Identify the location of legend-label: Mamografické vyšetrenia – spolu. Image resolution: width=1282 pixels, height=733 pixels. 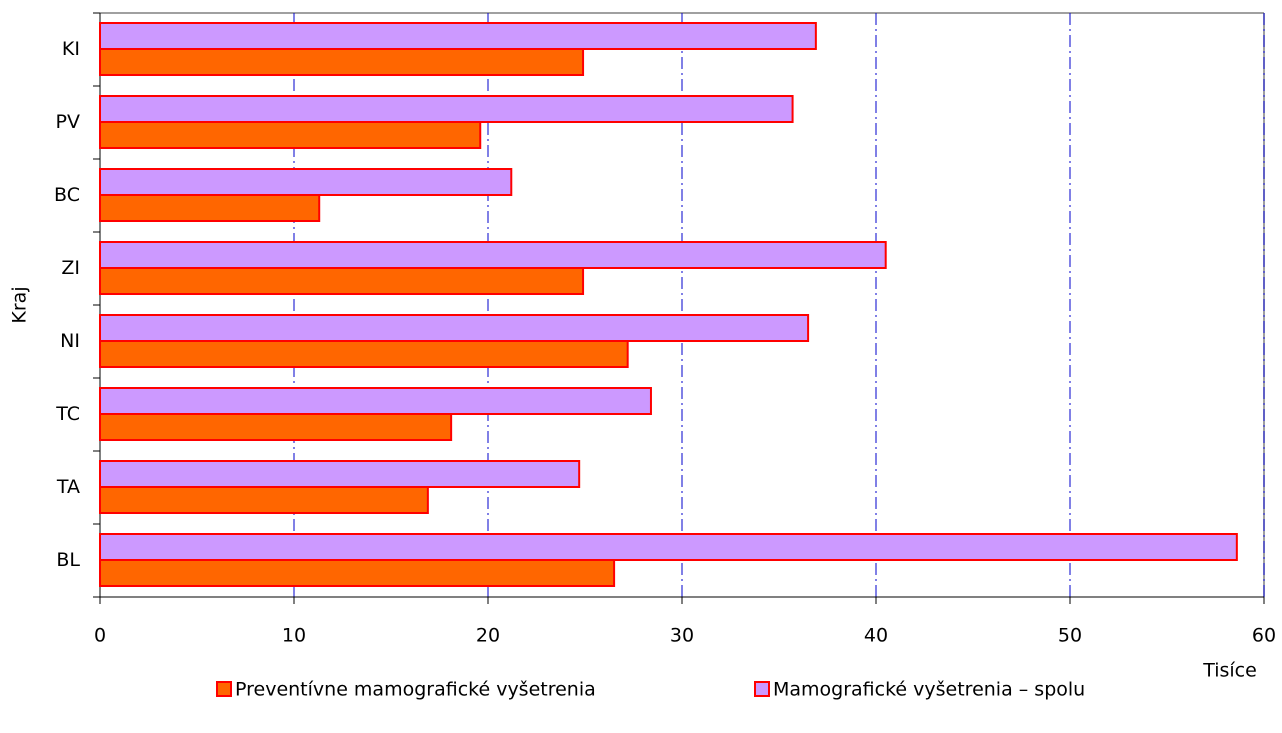
(929, 690).